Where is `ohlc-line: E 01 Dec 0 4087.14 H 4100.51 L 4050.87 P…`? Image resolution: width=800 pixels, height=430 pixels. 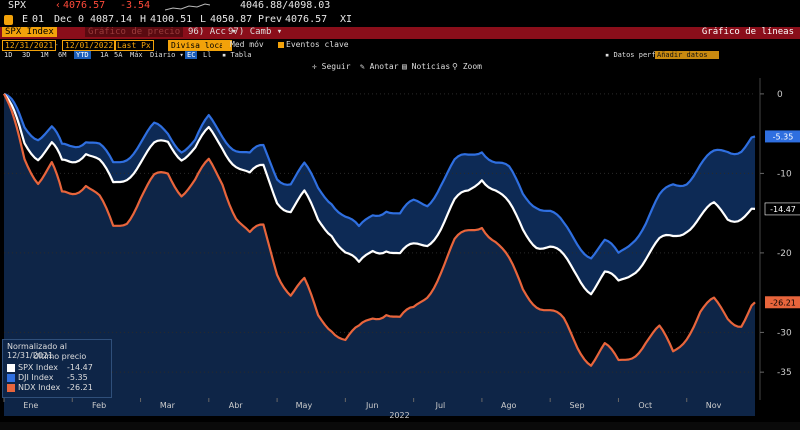 ohlc-line: E 01 Dec 0 4087.14 H 4100.51 L 4050.87 P… is located at coordinates (400, 20).